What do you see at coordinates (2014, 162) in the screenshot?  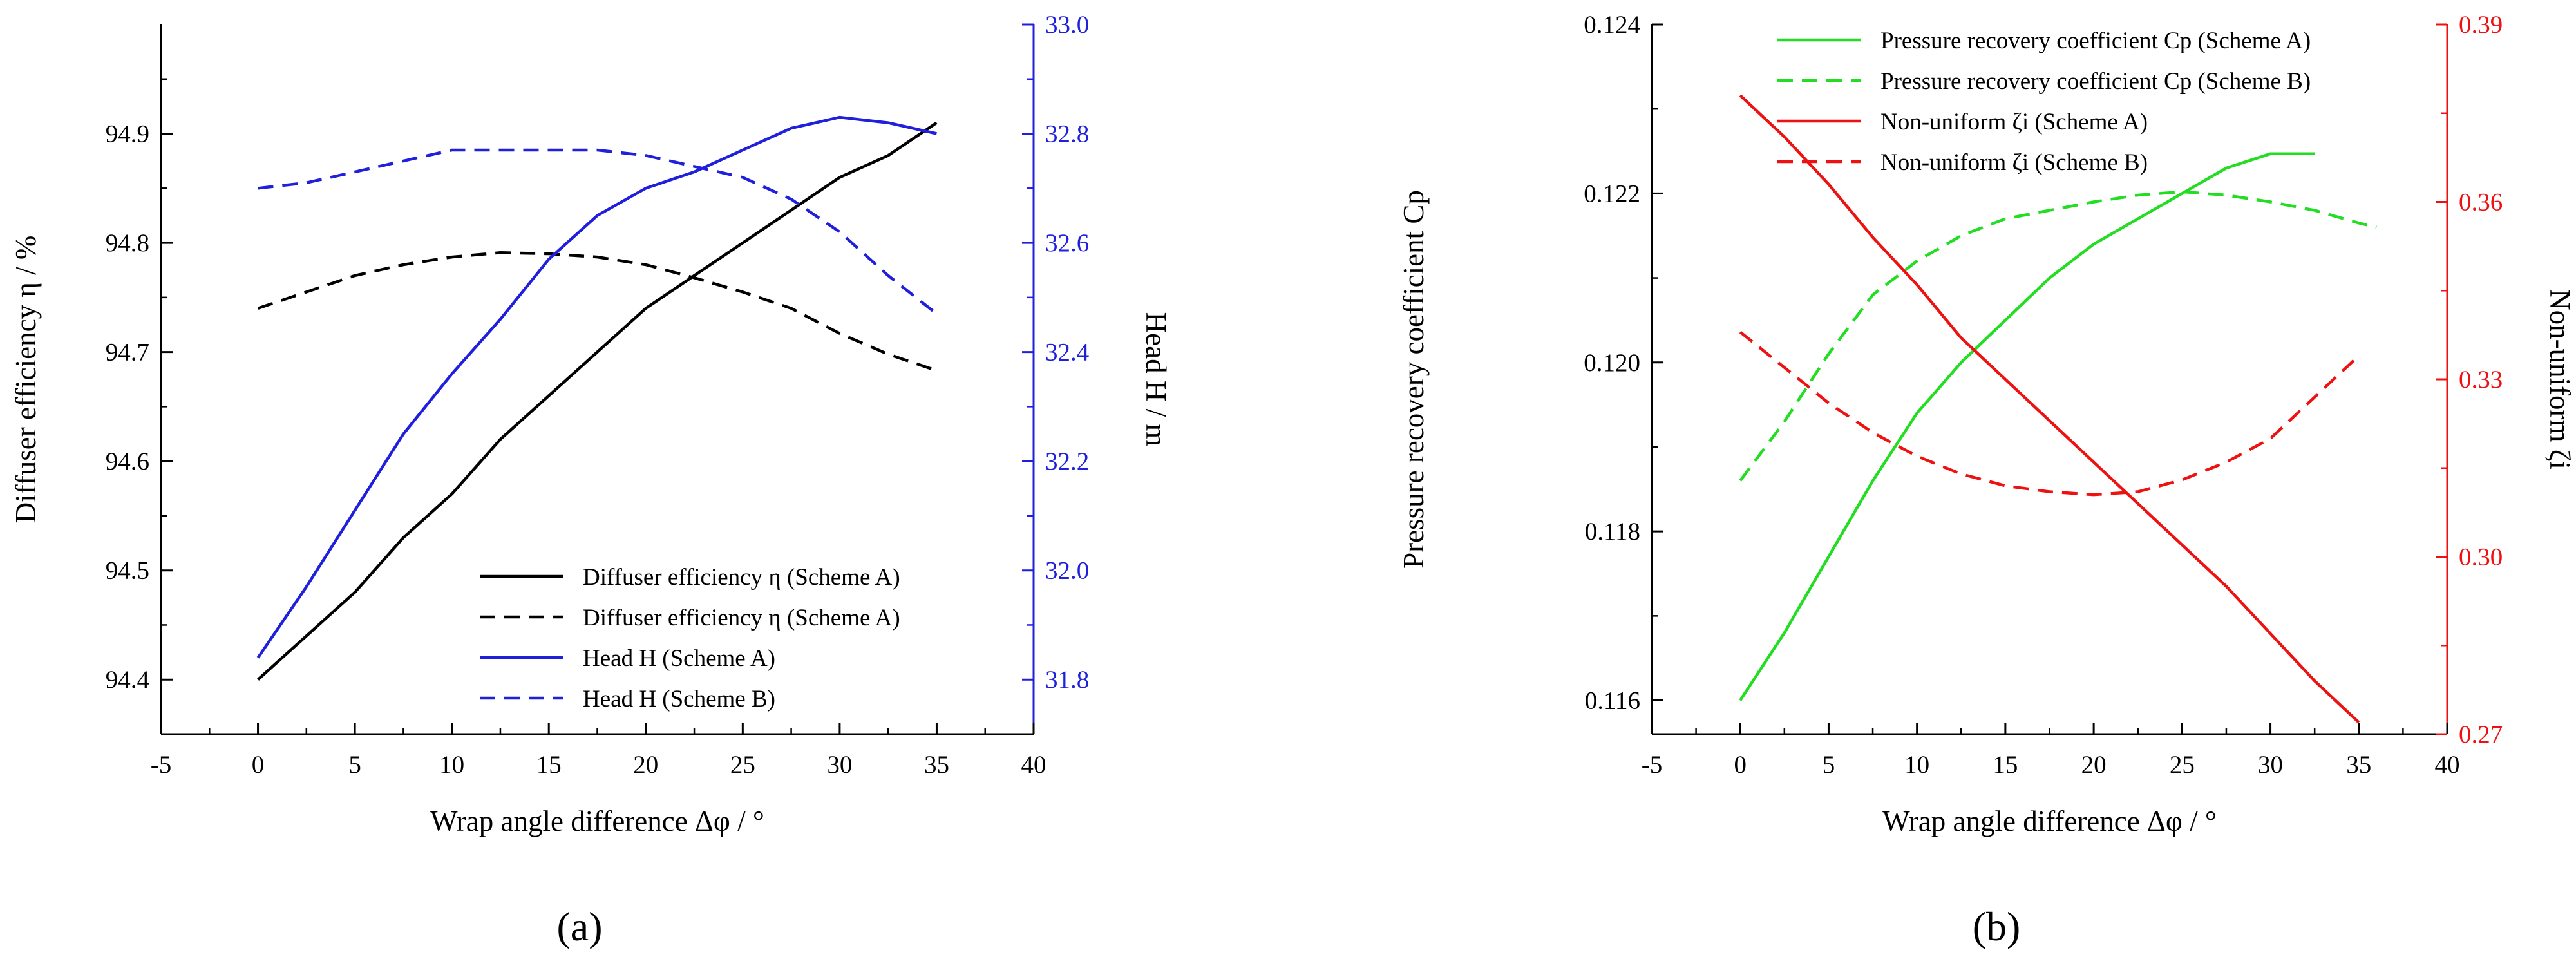 I see `legend-label-4: Non-uniform ζi (Scheme B)` at bounding box center [2014, 162].